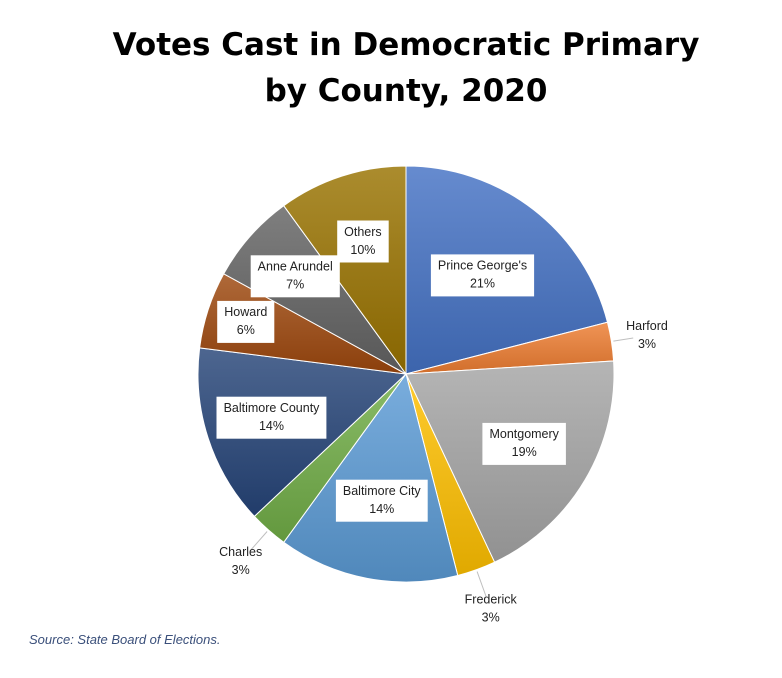  What do you see at coordinates (647, 326) in the screenshot?
I see `slice-name-label: Harford` at bounding box center [647, 326].